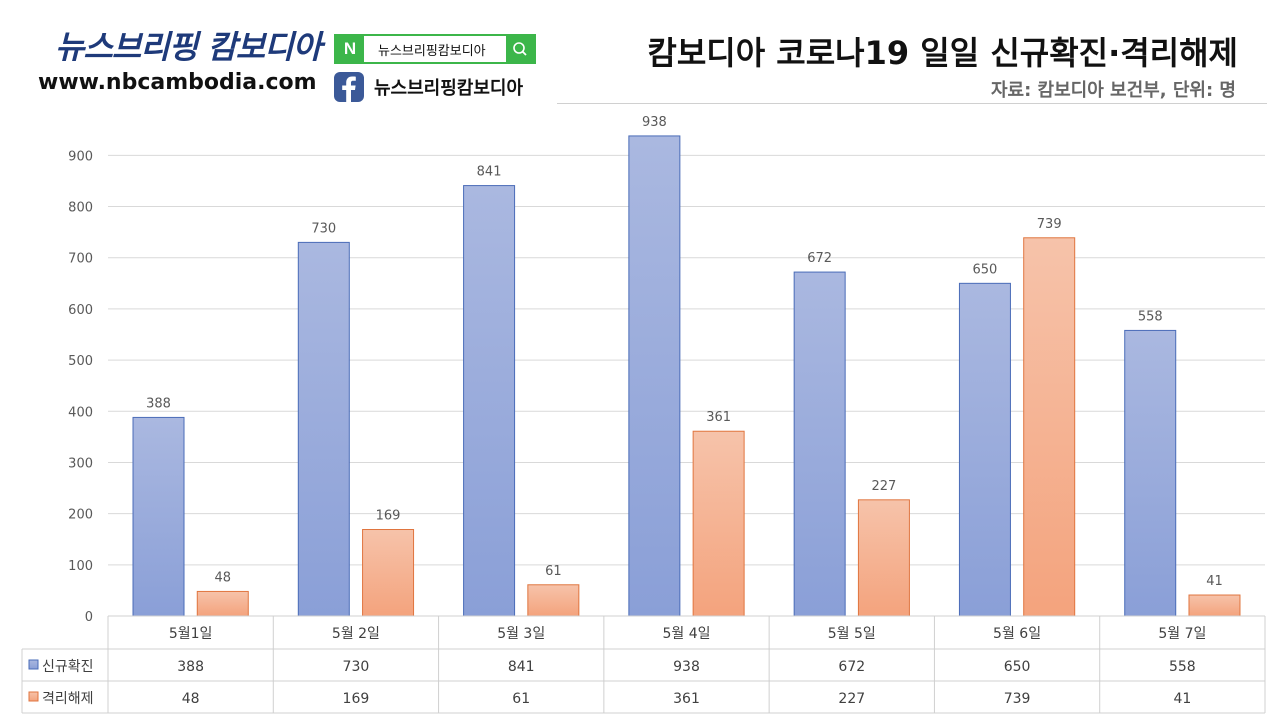 This screenshot has height=720, width=1280. What do you see at coordinates (851, 667) in the screenshot?
I see `table-value: 672` at bounding box center [851, 667].